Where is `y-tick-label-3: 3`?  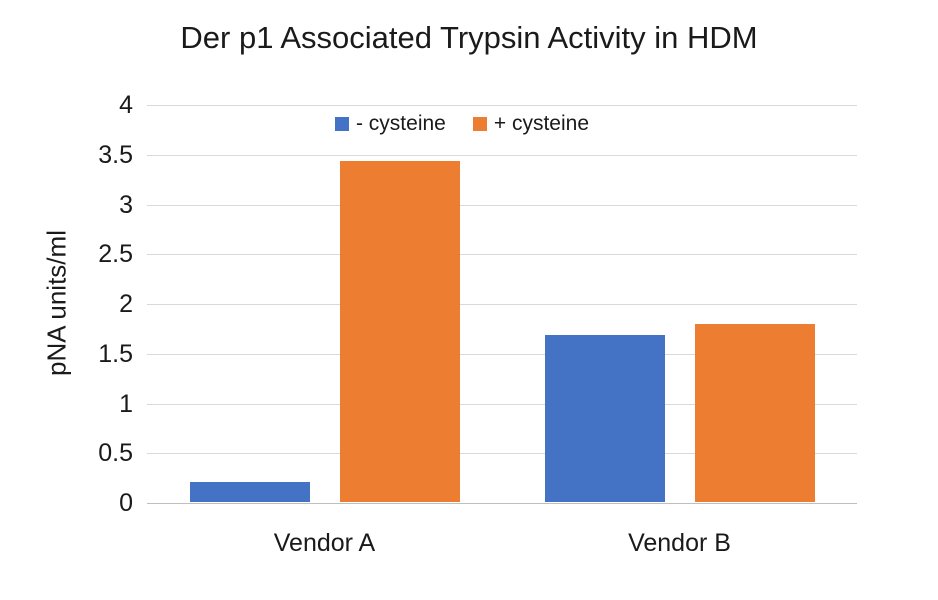 y-tick-label-3: 3 is located at coordinates (126, 204).